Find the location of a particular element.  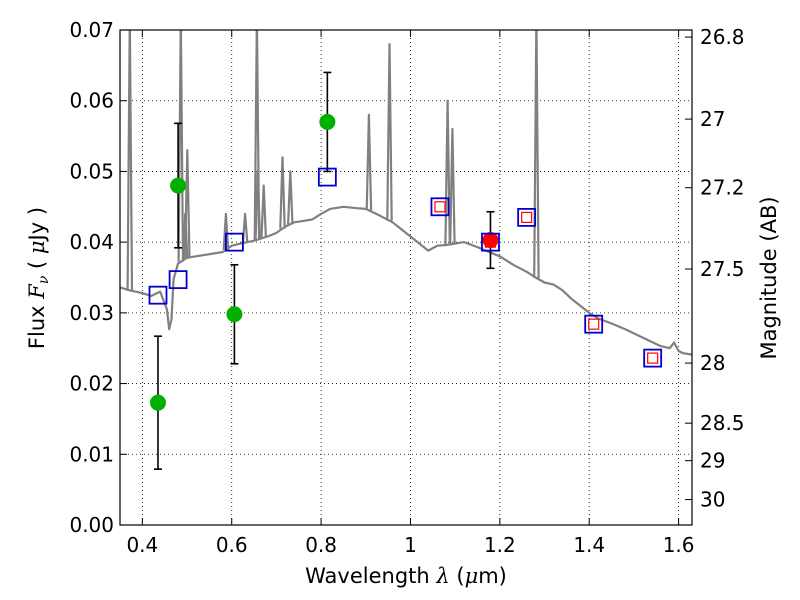

x-tick-label: 0.8 is located at coordinates (321, 545).